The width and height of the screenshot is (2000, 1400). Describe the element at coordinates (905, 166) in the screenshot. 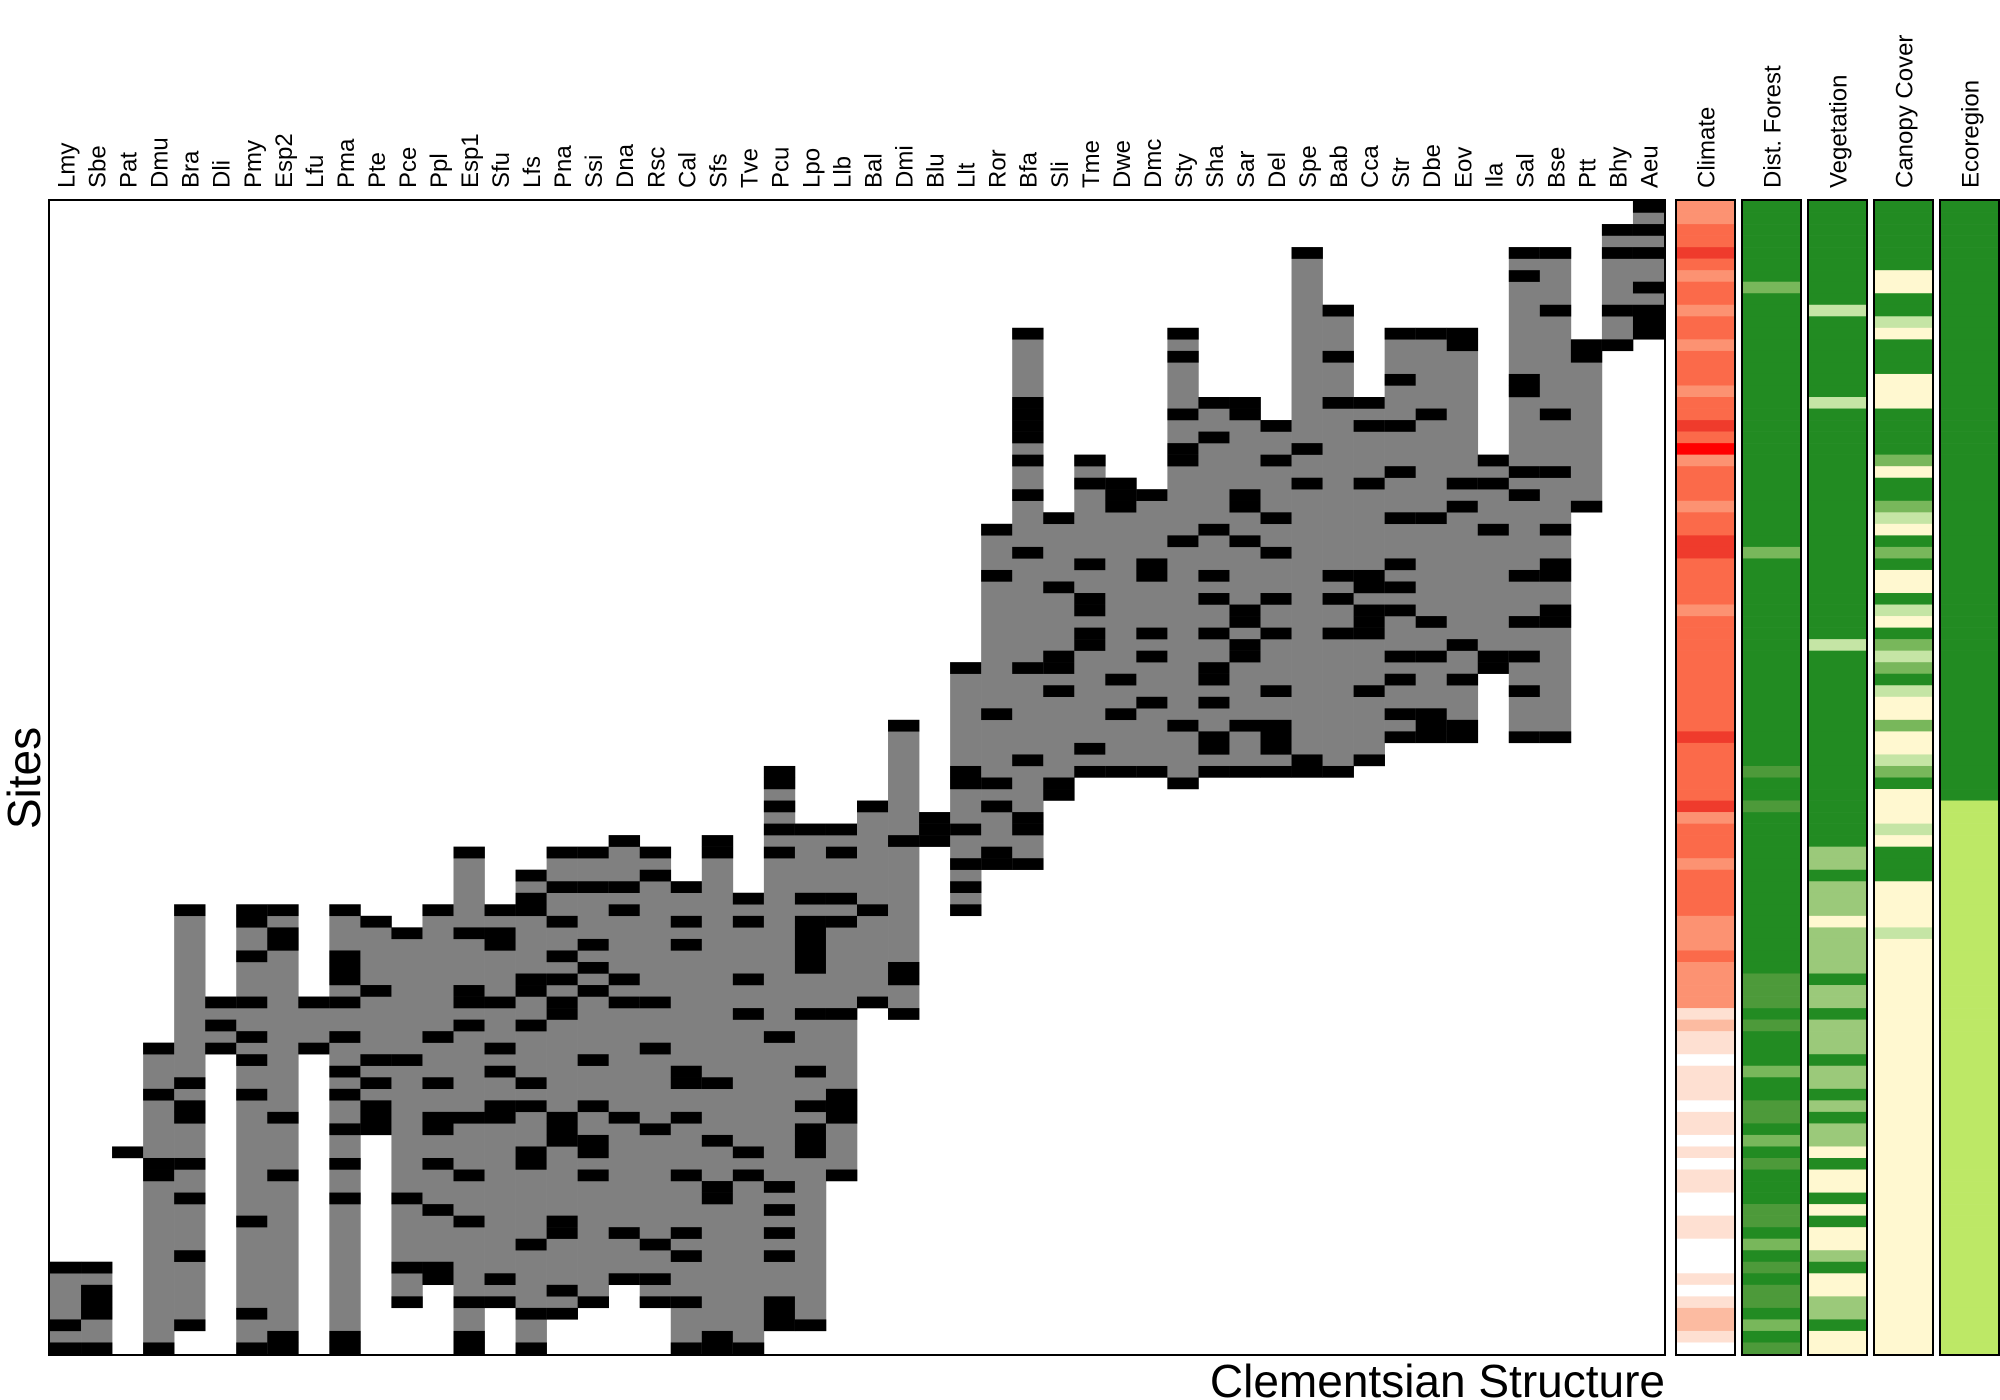

I see `species-label-dmi: Dmi` at that location.